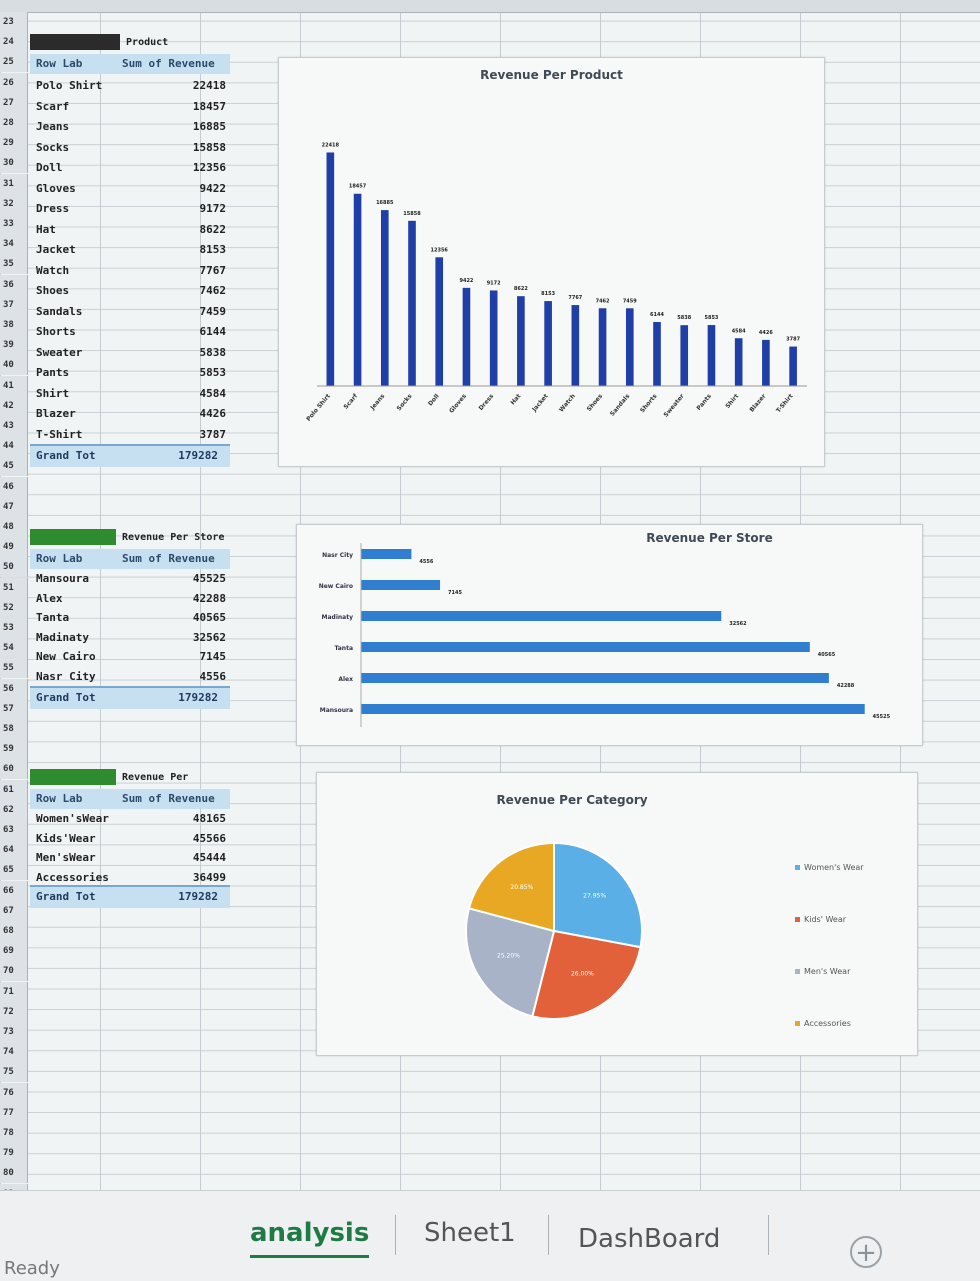 This screenshot has width=980, height=1281. What do you see at coordinates (822, 971) in the screenshot?
I see `legend-item: Men's Wear` at bounding box center [822, 971].